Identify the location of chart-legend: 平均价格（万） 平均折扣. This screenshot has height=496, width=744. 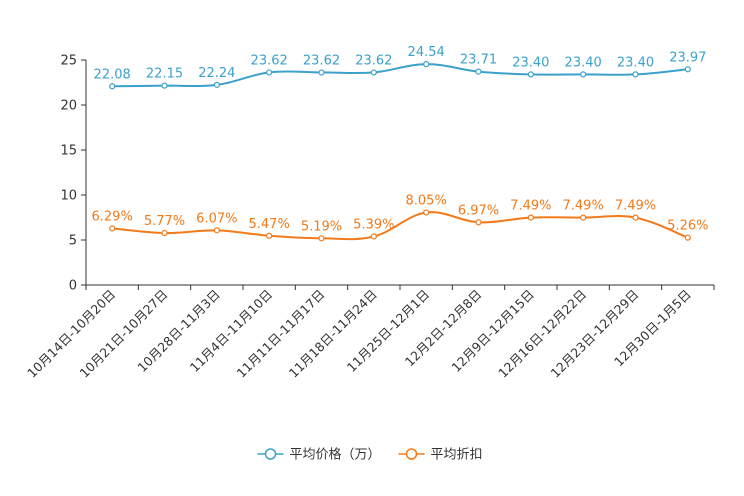
(370, 455).